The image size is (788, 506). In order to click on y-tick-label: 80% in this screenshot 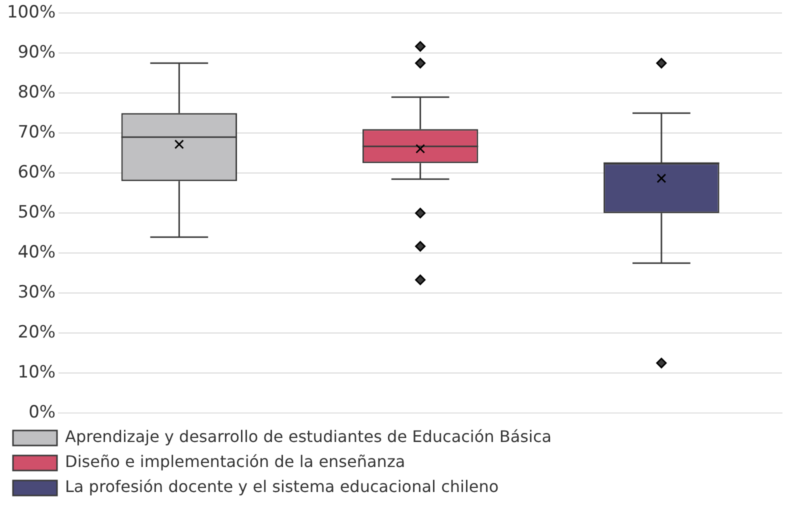, I will do `click(37, 92)`.